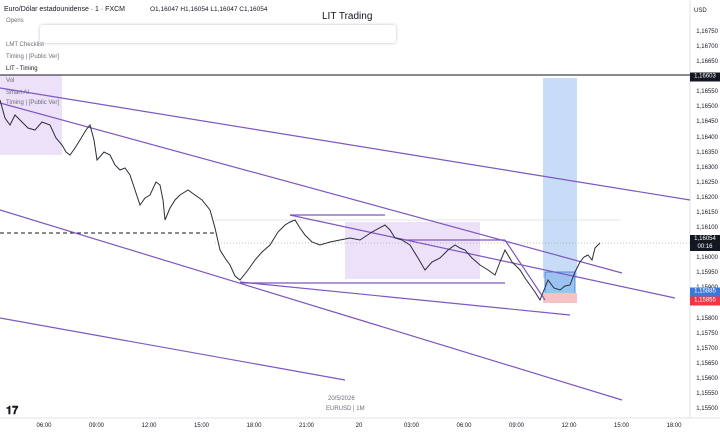 The height and width of the screenshot is (434, 720). Describe the element at coordinates (707, 318) in the screenshot. I see `price-label: 1,15800` at that location.